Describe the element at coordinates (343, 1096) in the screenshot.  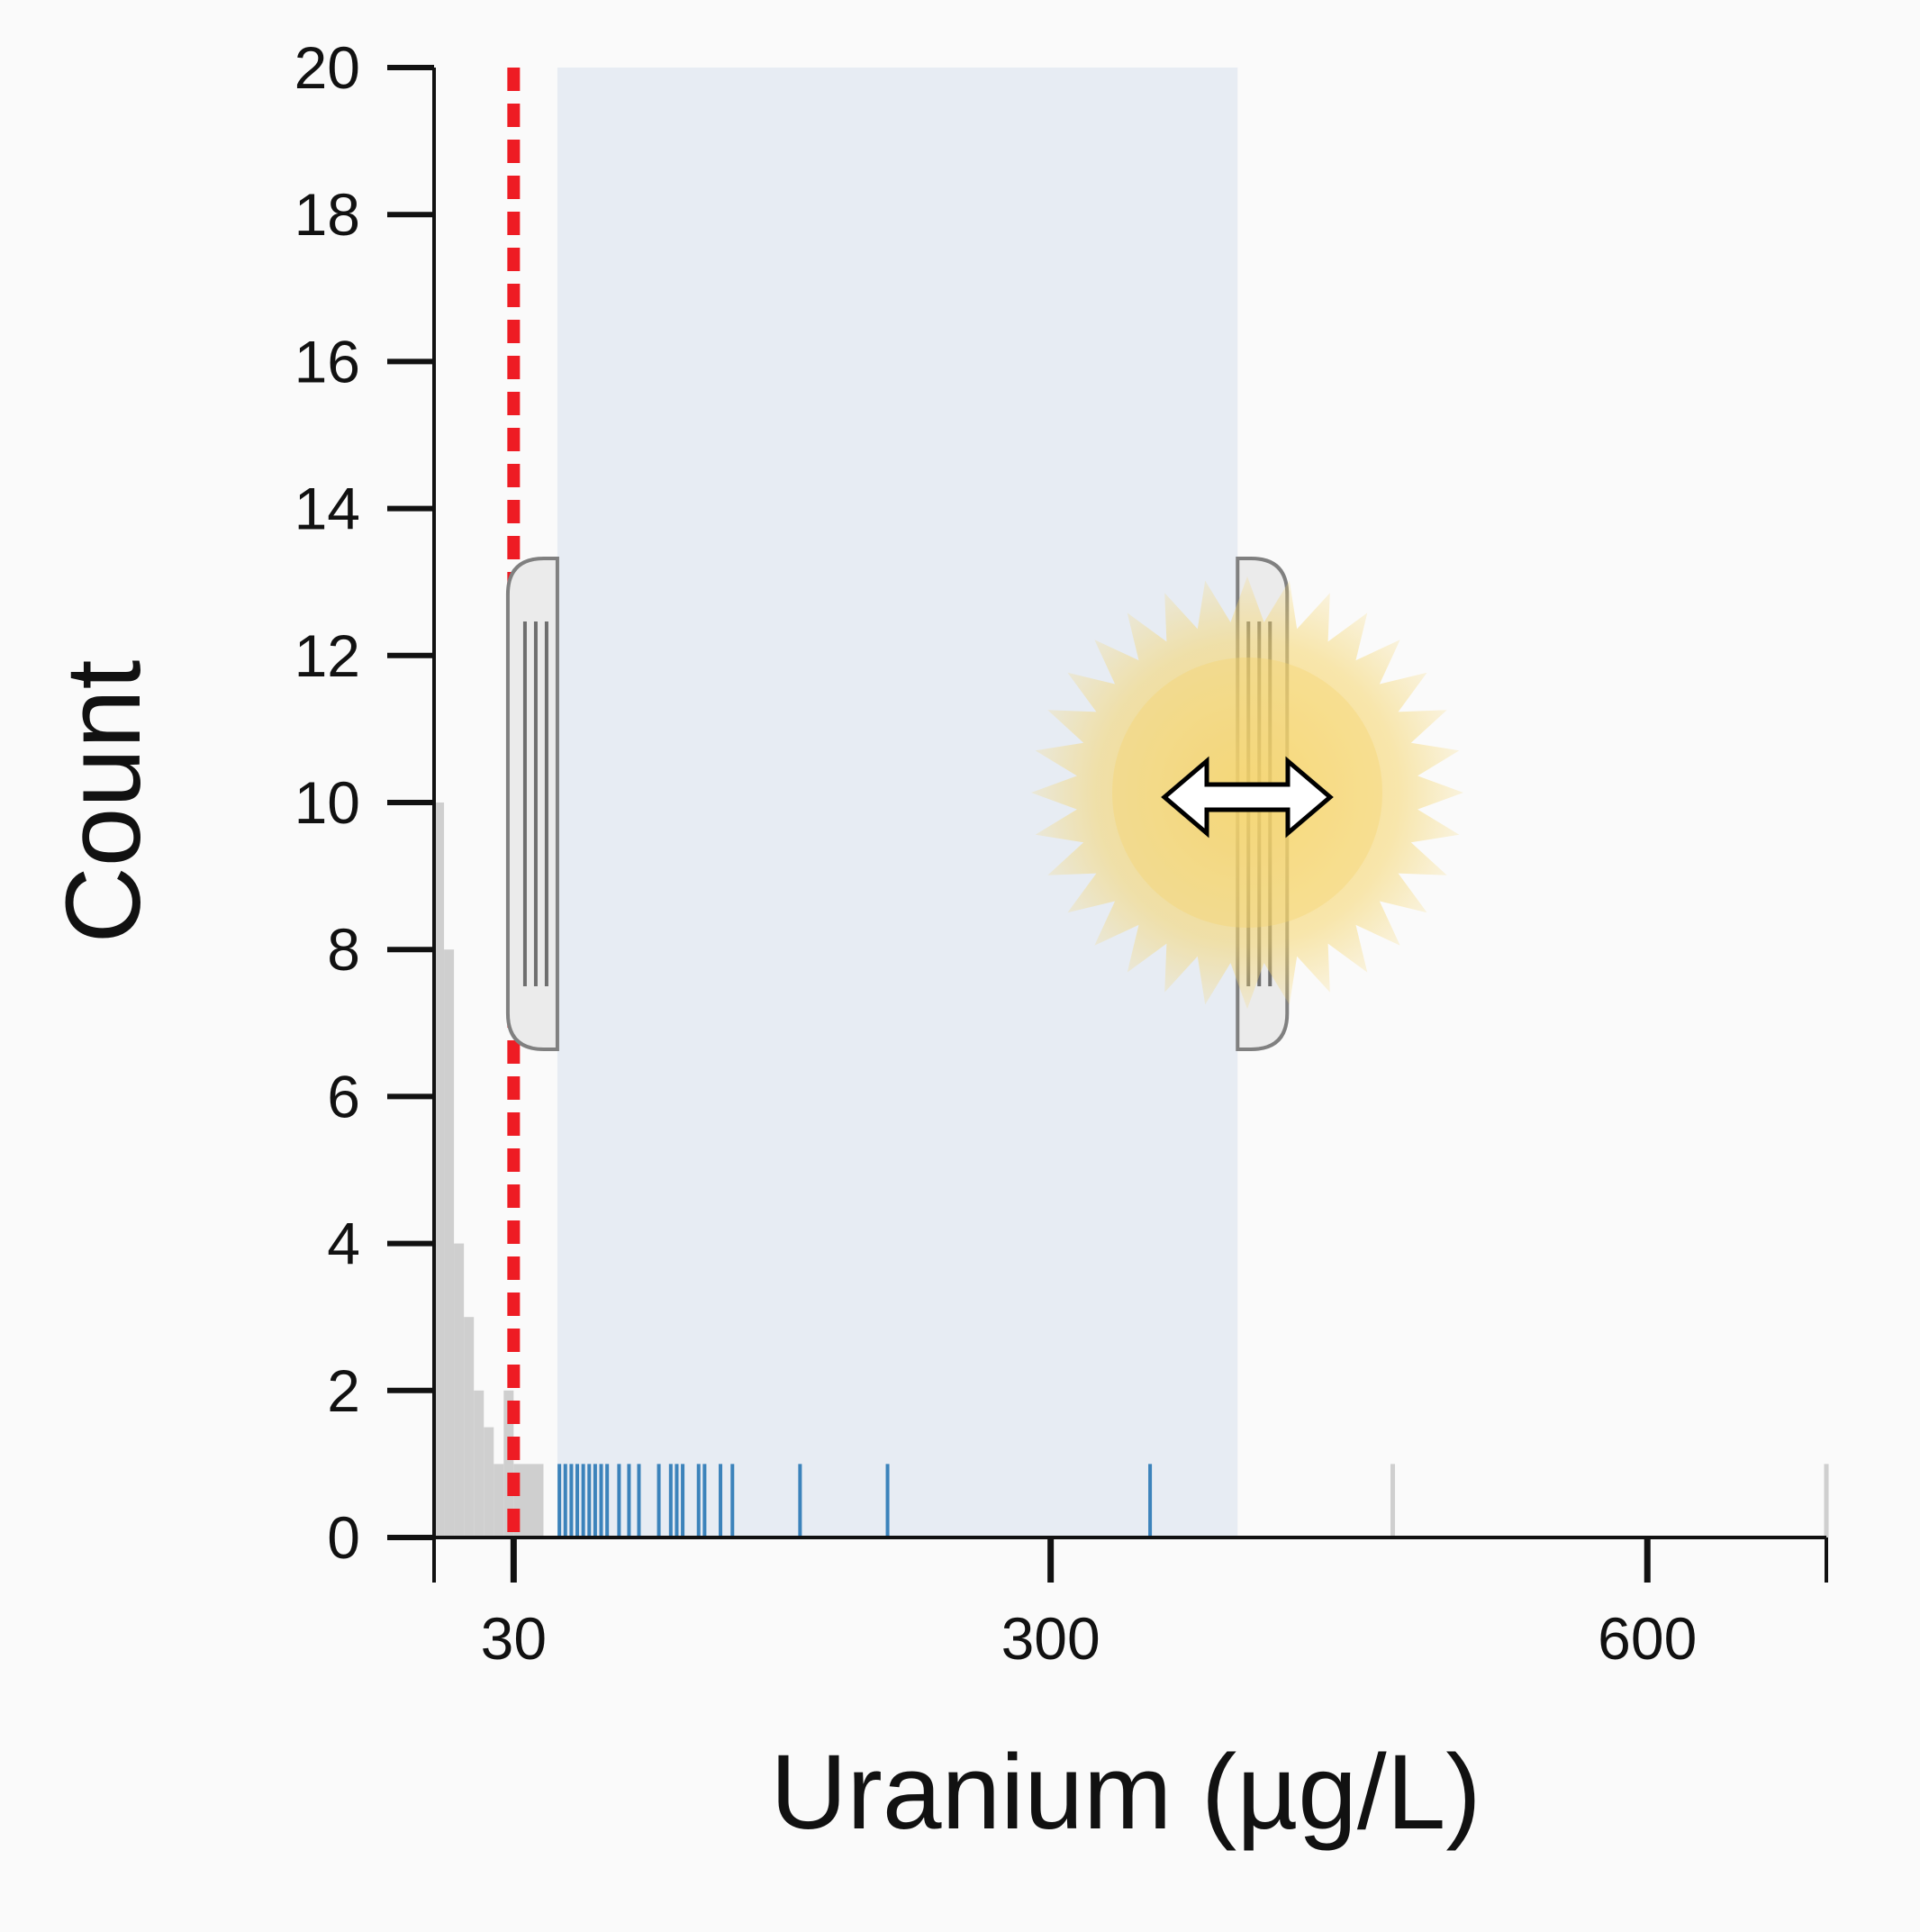
I see `y-tick-label: 6` at that location.